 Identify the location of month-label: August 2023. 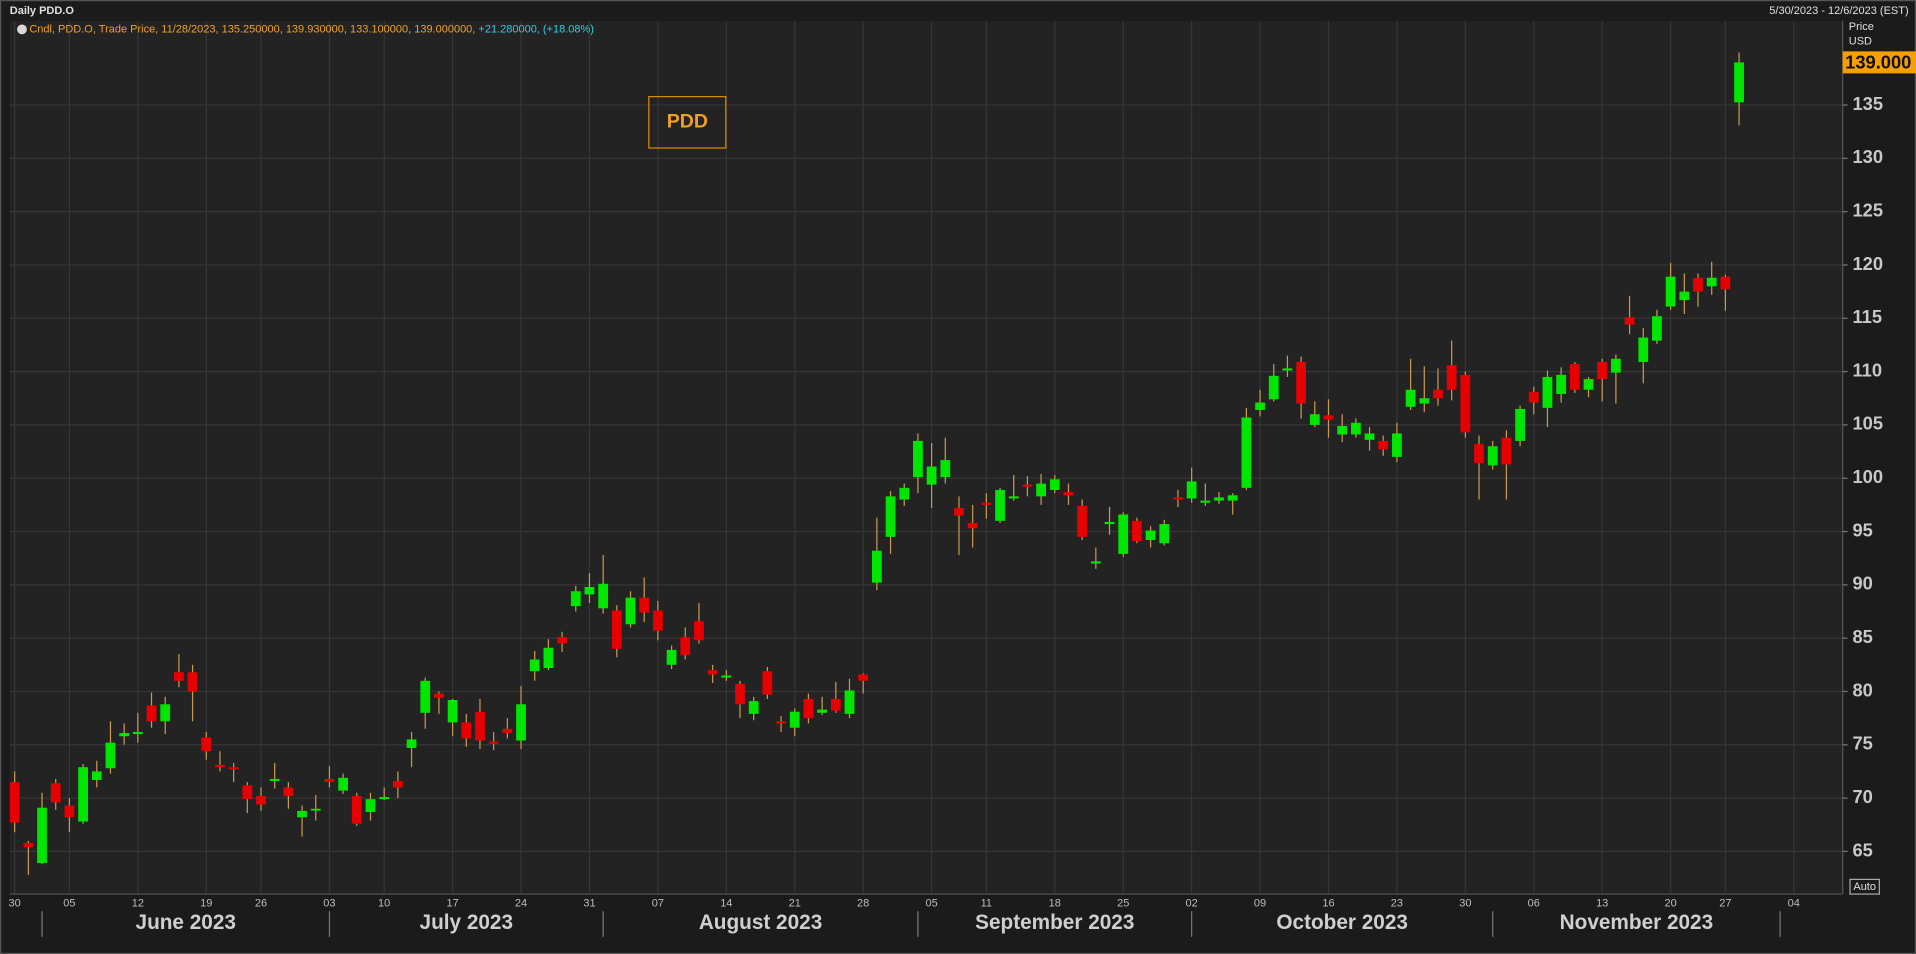
(760, 922).